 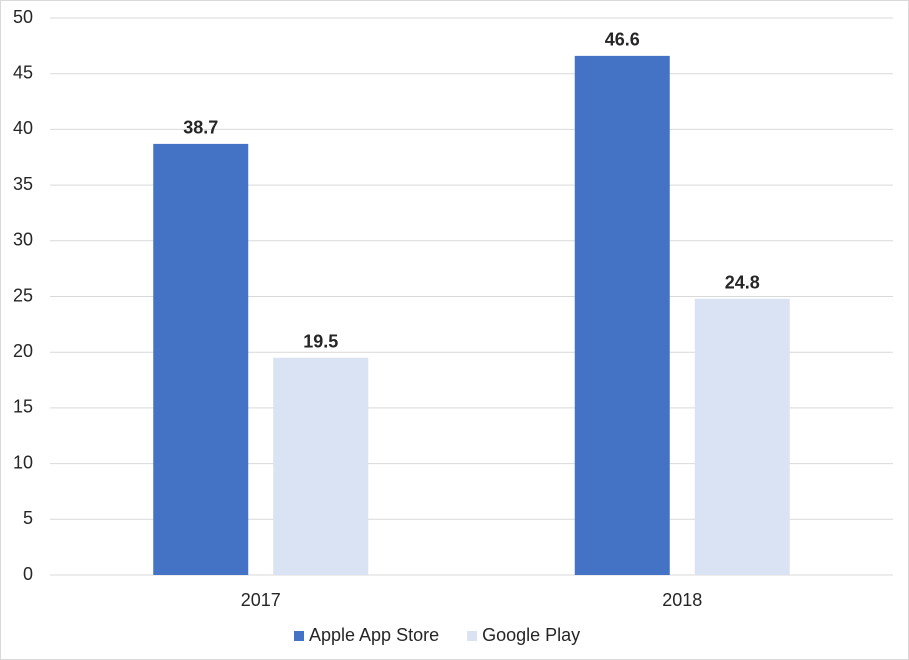 What do you see at coordinates (23, 462) in the screenshot?
I see `y-tick-label: 10` at bounding box center [23, 462].